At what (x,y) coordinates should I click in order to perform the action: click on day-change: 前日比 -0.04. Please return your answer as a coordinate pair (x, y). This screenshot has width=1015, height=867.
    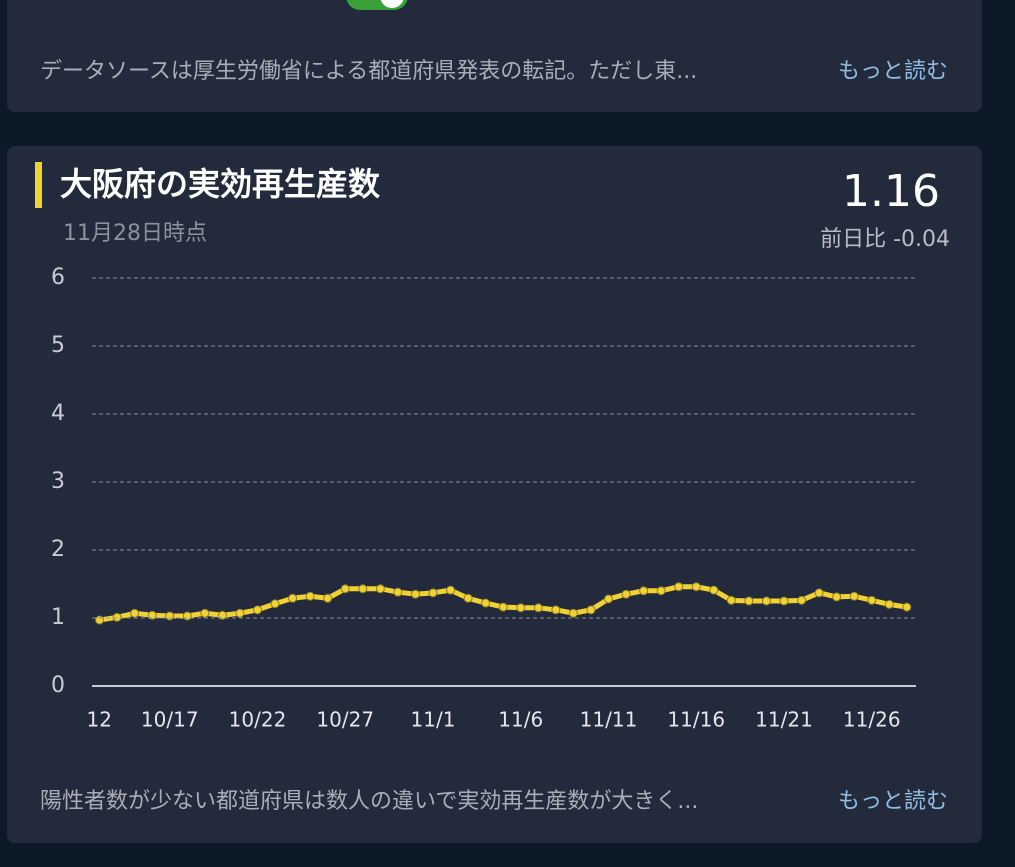
    Looking at the image, I should click on (885, 239).